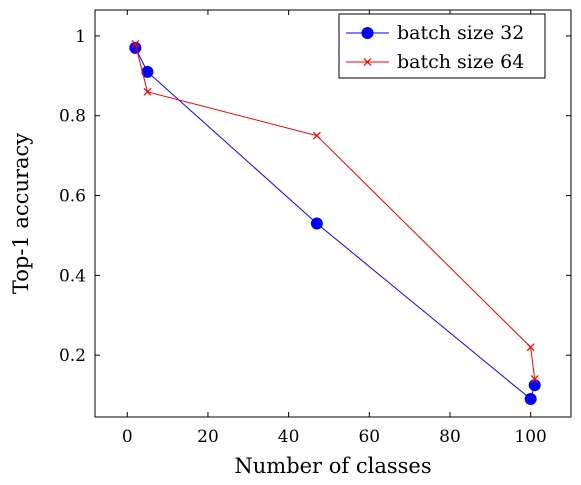  I want to click on legend-box, so click(442, 46).